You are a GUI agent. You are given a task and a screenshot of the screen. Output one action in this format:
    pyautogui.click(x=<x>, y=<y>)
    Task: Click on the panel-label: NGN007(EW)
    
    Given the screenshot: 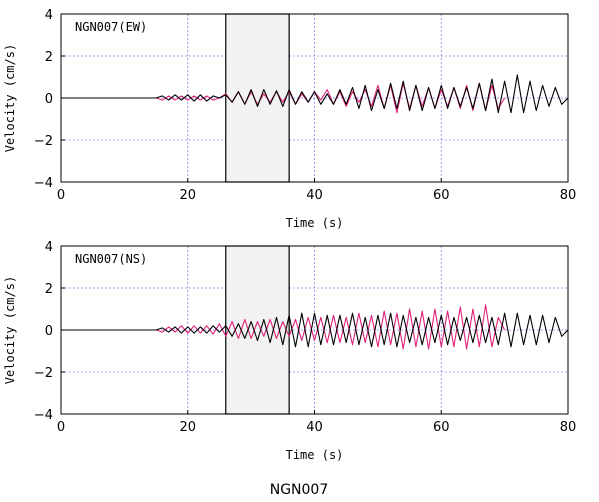 What is the action you would take?
    pyautogui.click(x=111, y=27)
    